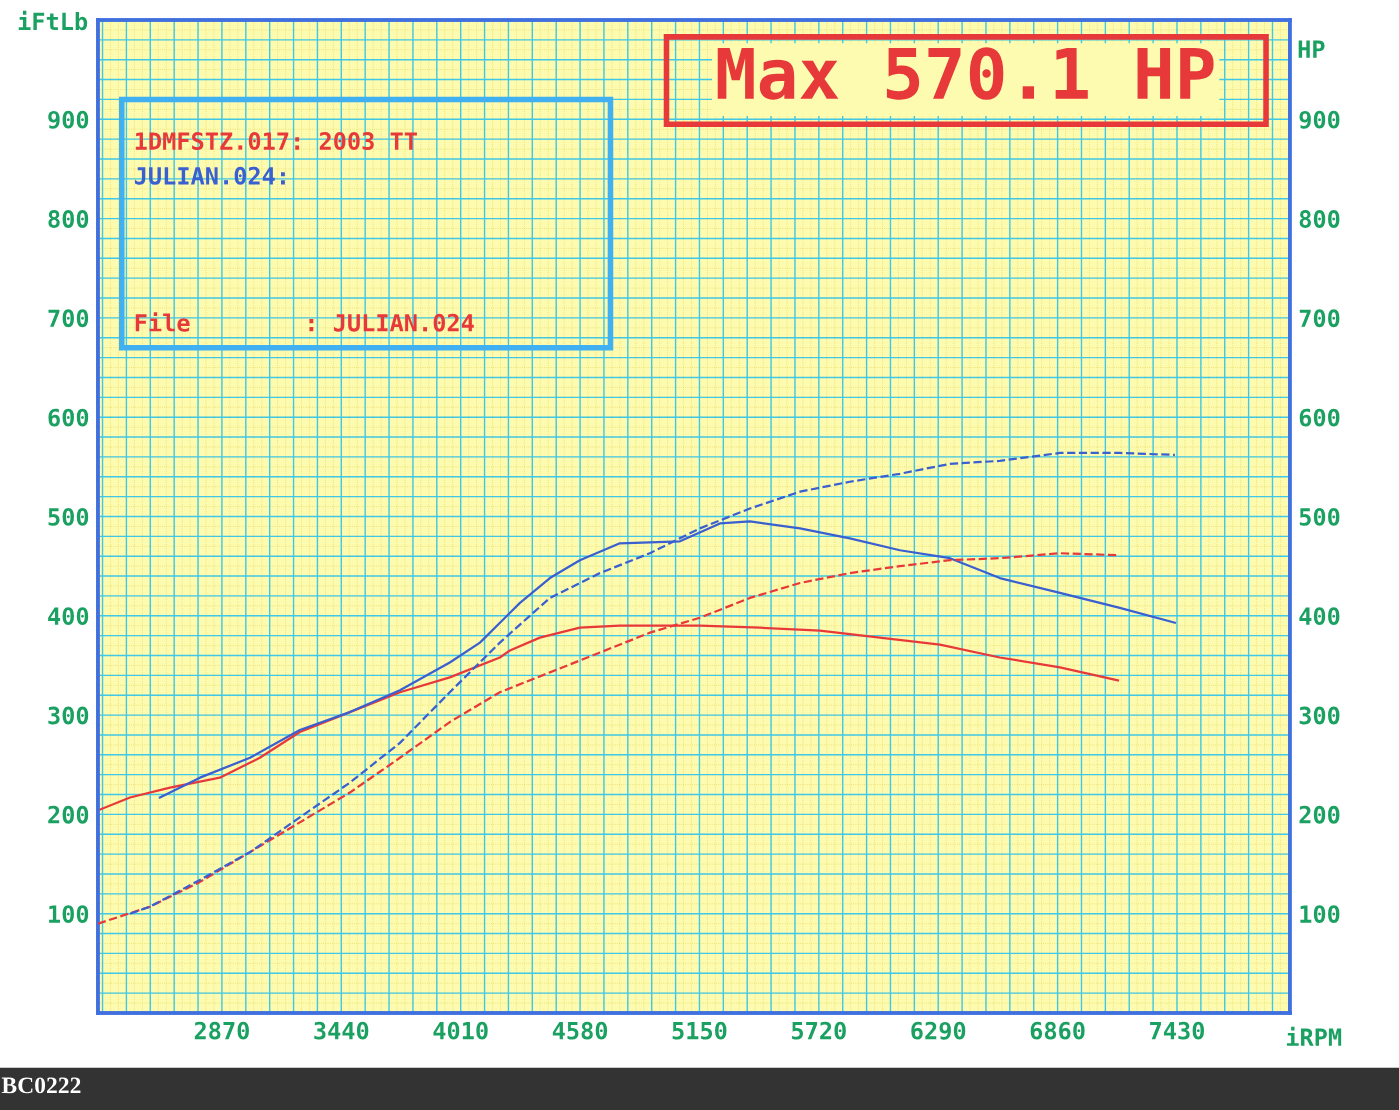  I want to click on y2-tick-label: 100, so click(1320, 914).